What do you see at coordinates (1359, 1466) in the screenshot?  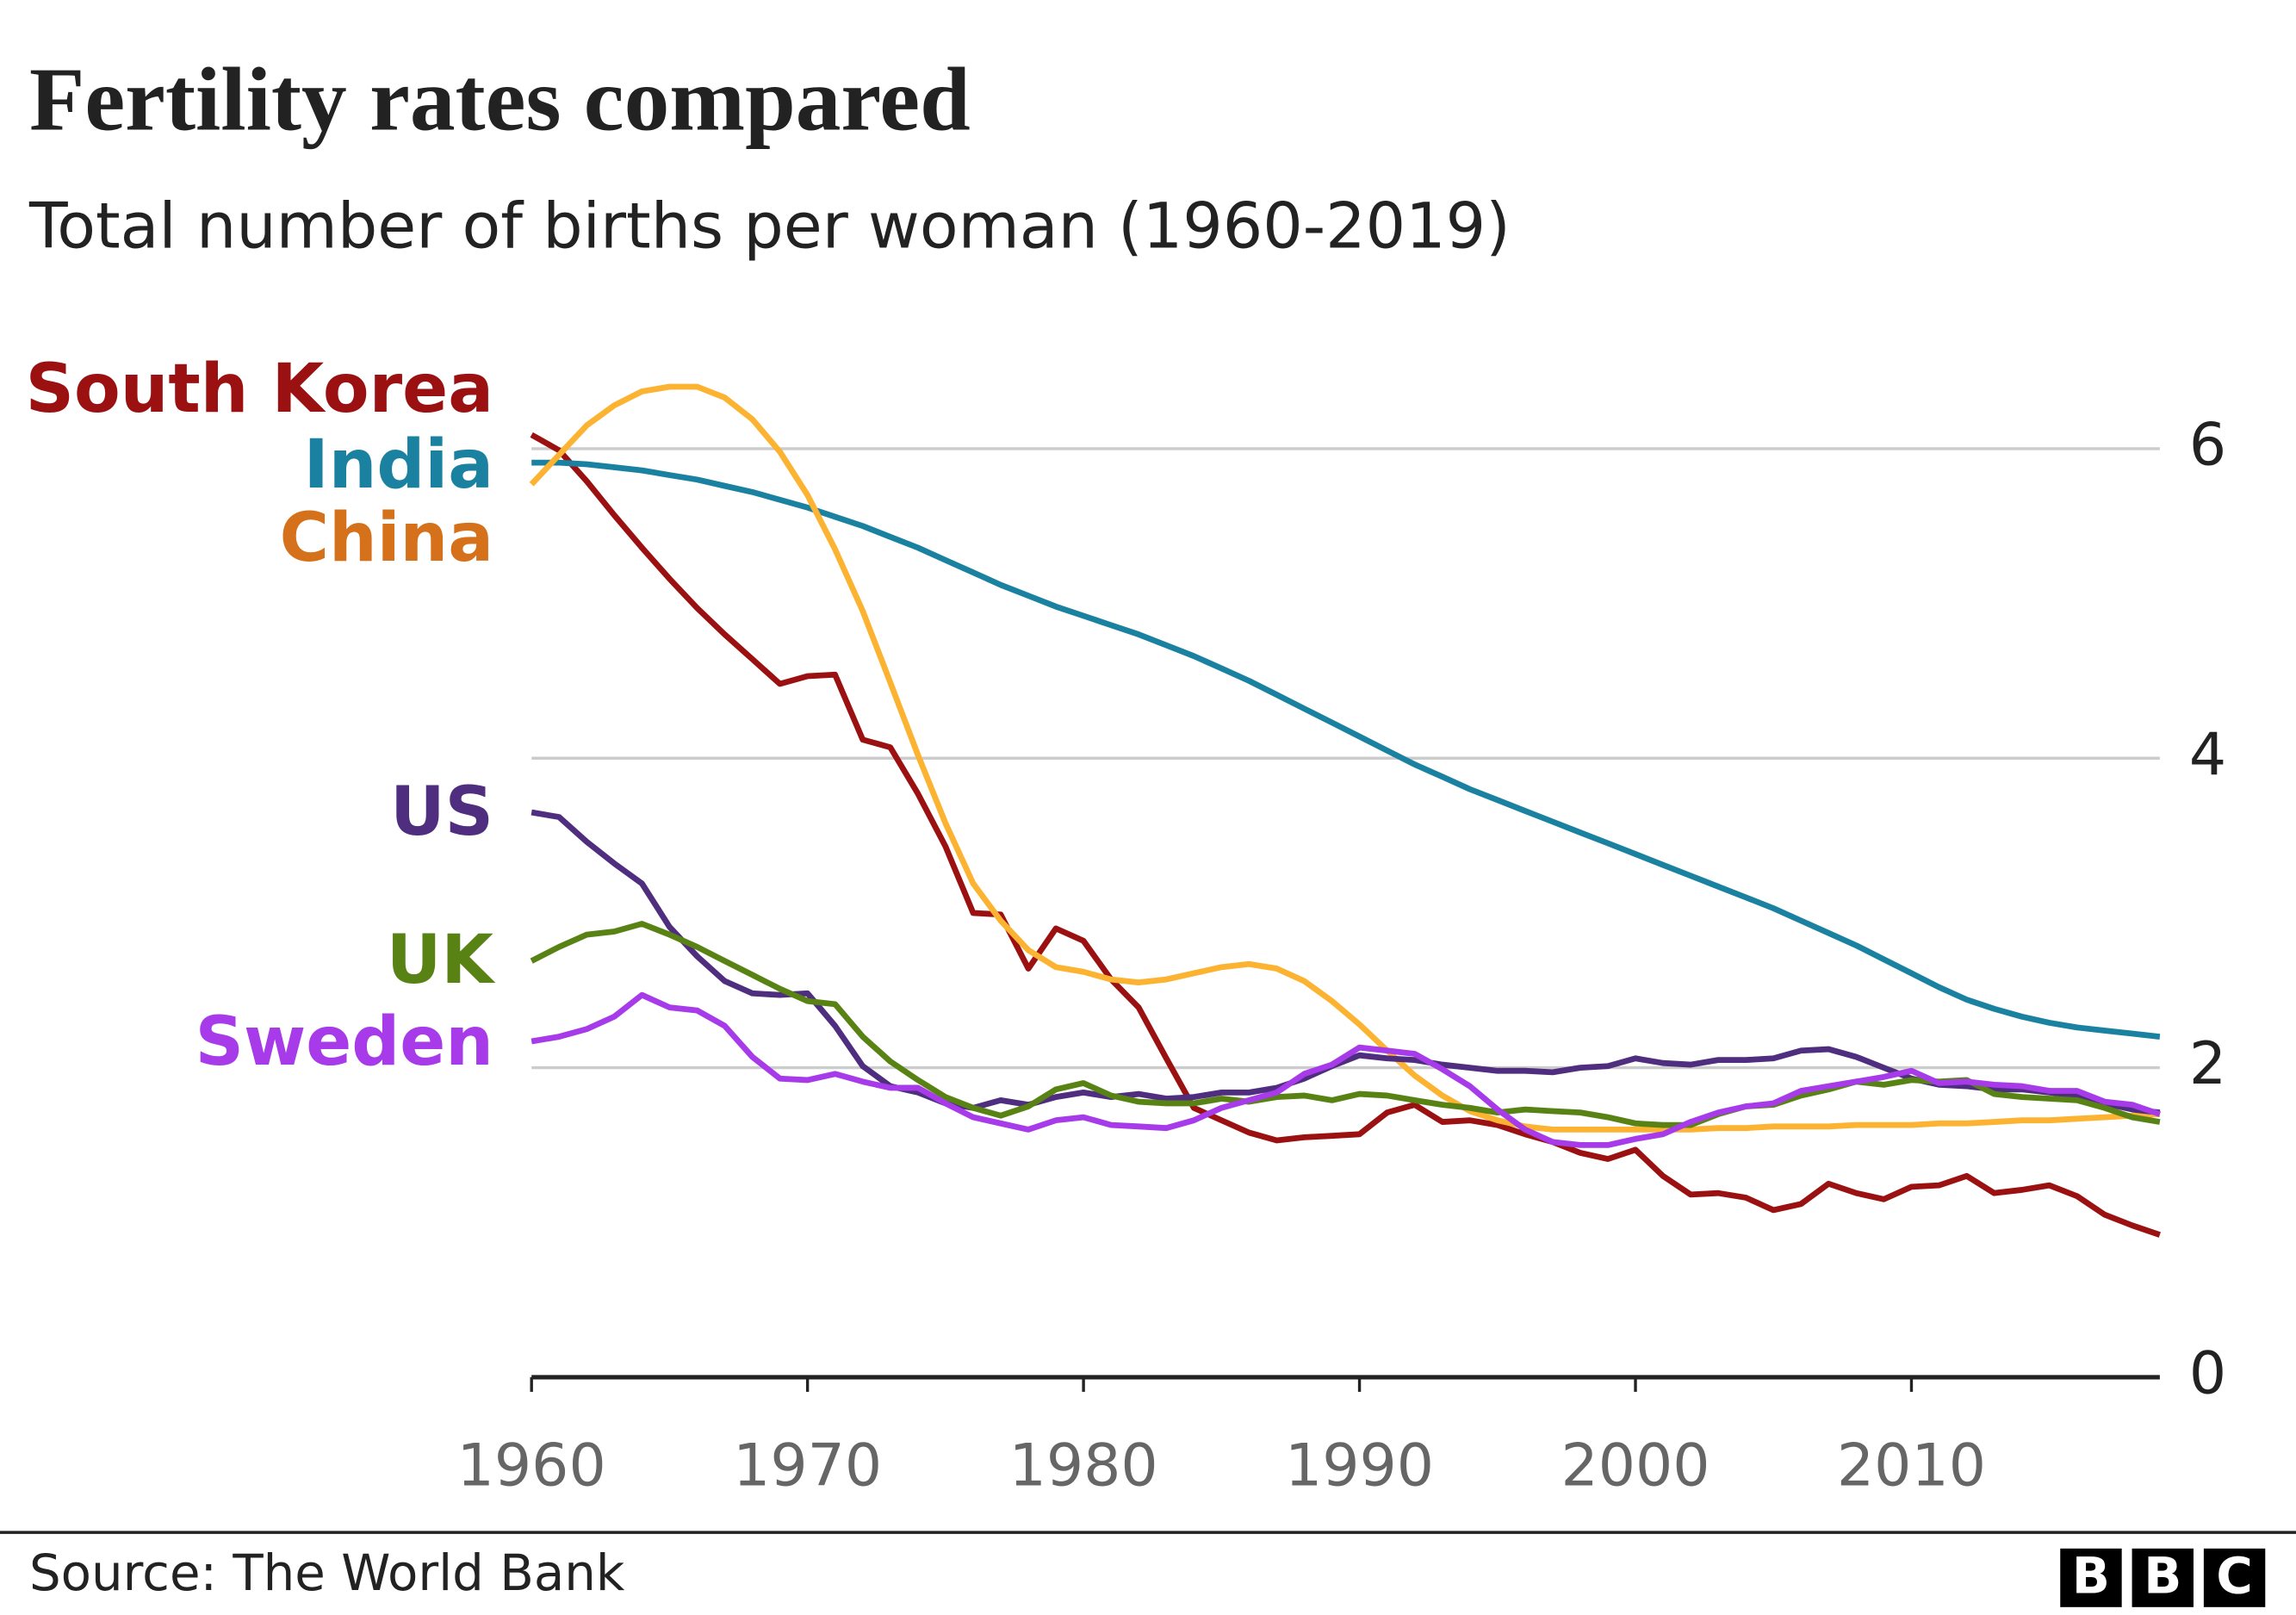 I see `x-tick-label: 1990` at bounding box center [1359, 1466].